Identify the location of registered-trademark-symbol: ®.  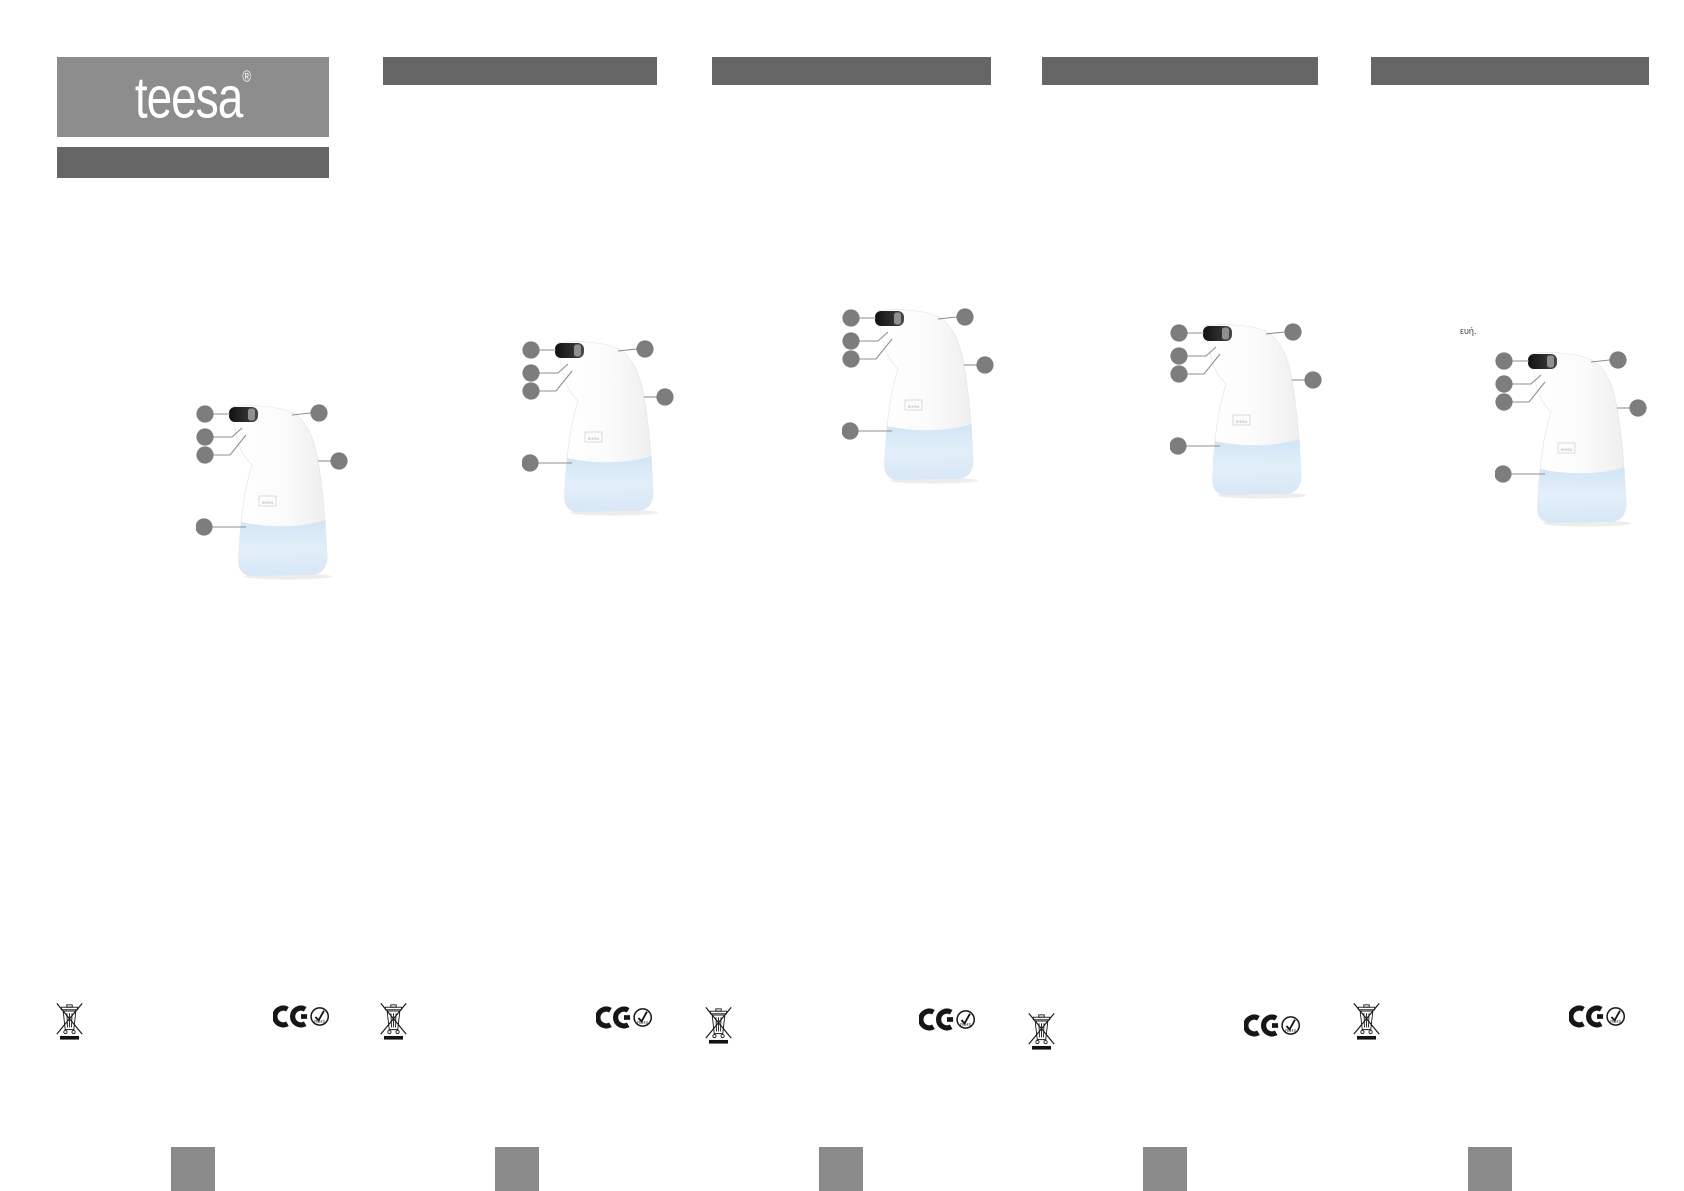
(247, 76).